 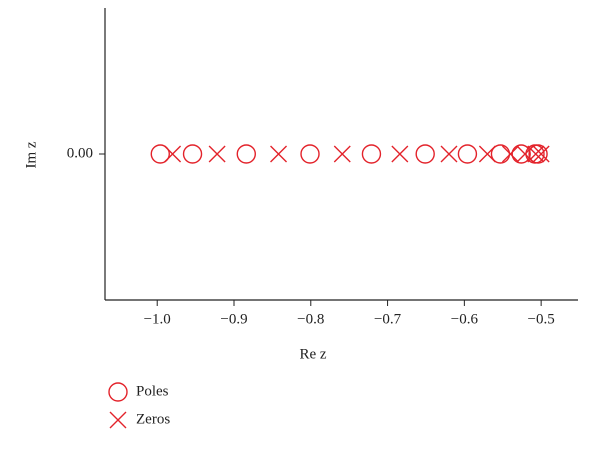 I want to click on x-tick-label: −0.7, so click(x=388, y=319).